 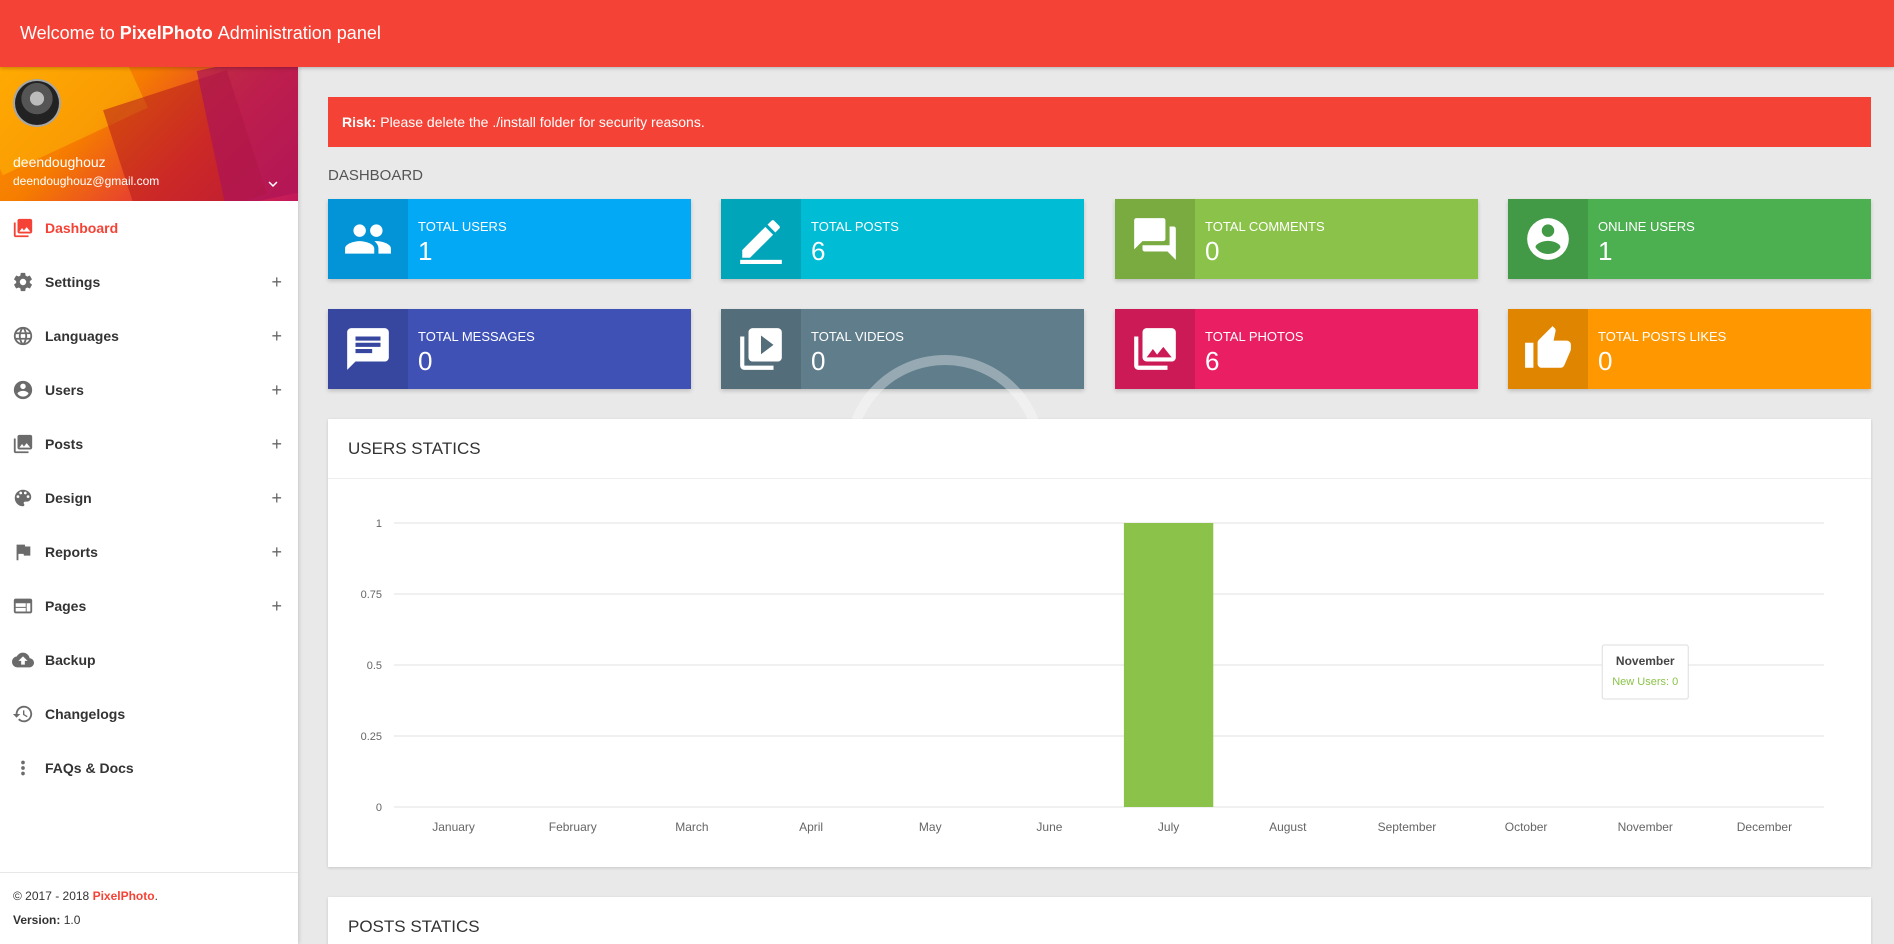 I want to click on posts-statics-card: POSTS STATICS, so click(x=1099, y=920).